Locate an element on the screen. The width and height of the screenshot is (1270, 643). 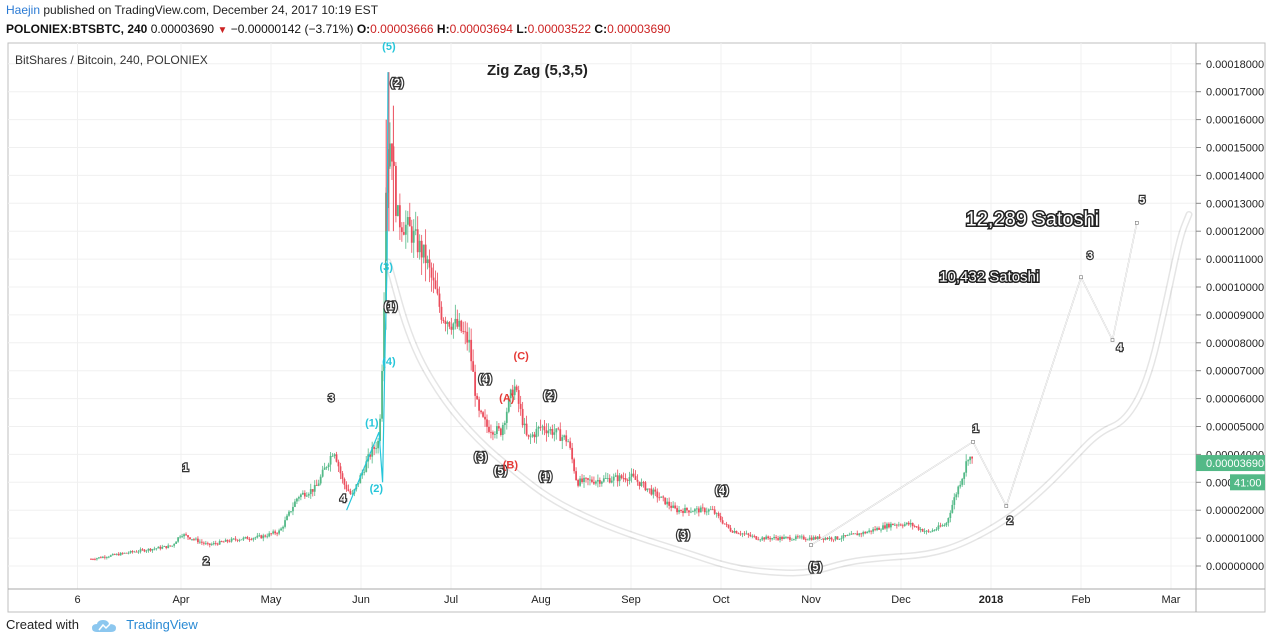
price-badge-text: 0.00003690 is located at coordinates (1235, 464).